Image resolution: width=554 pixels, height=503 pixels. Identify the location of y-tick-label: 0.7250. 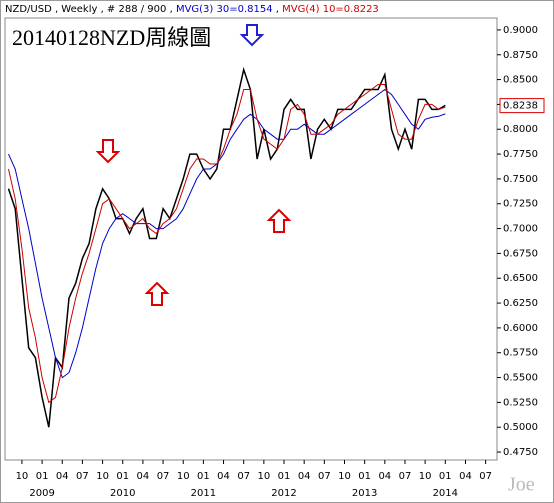
(520, 204).